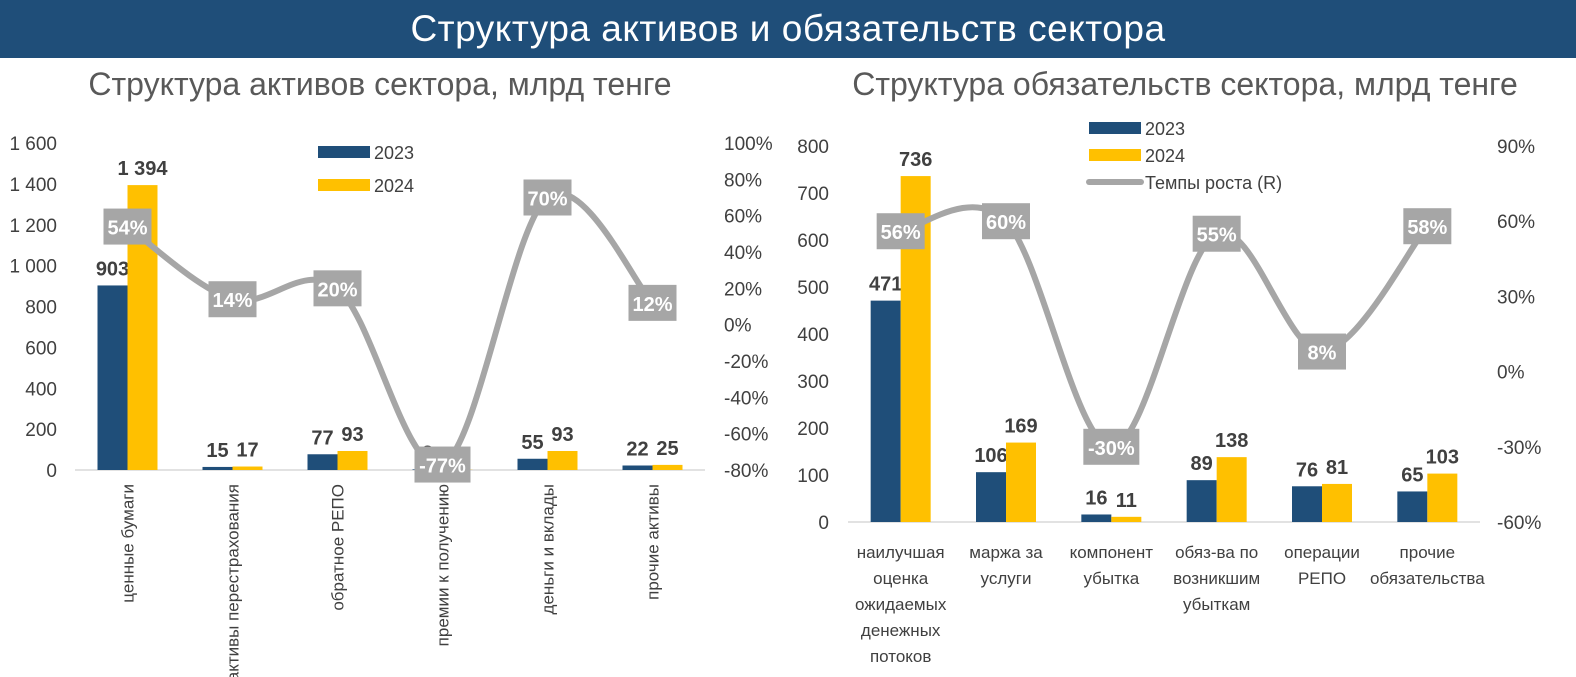  I want to click on assets-growth-label: 12%, so click(652, 305).